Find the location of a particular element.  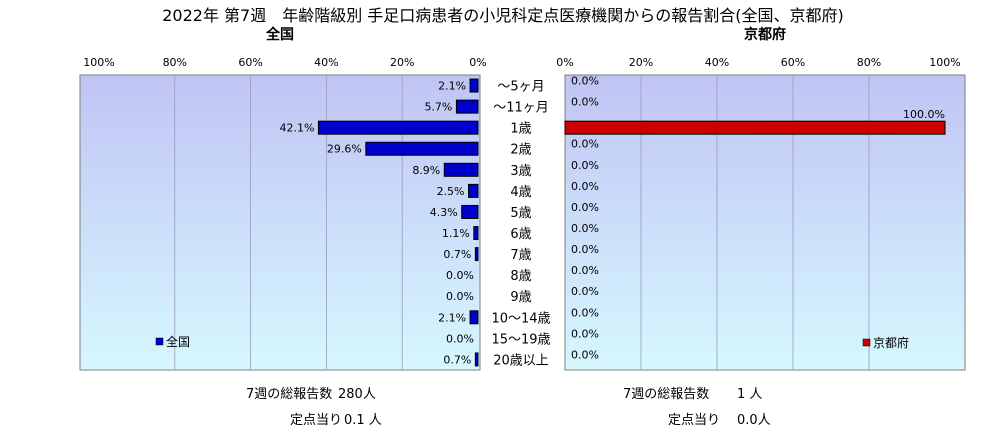

national-x-tick: 100% is located at coordinates (98, 62).